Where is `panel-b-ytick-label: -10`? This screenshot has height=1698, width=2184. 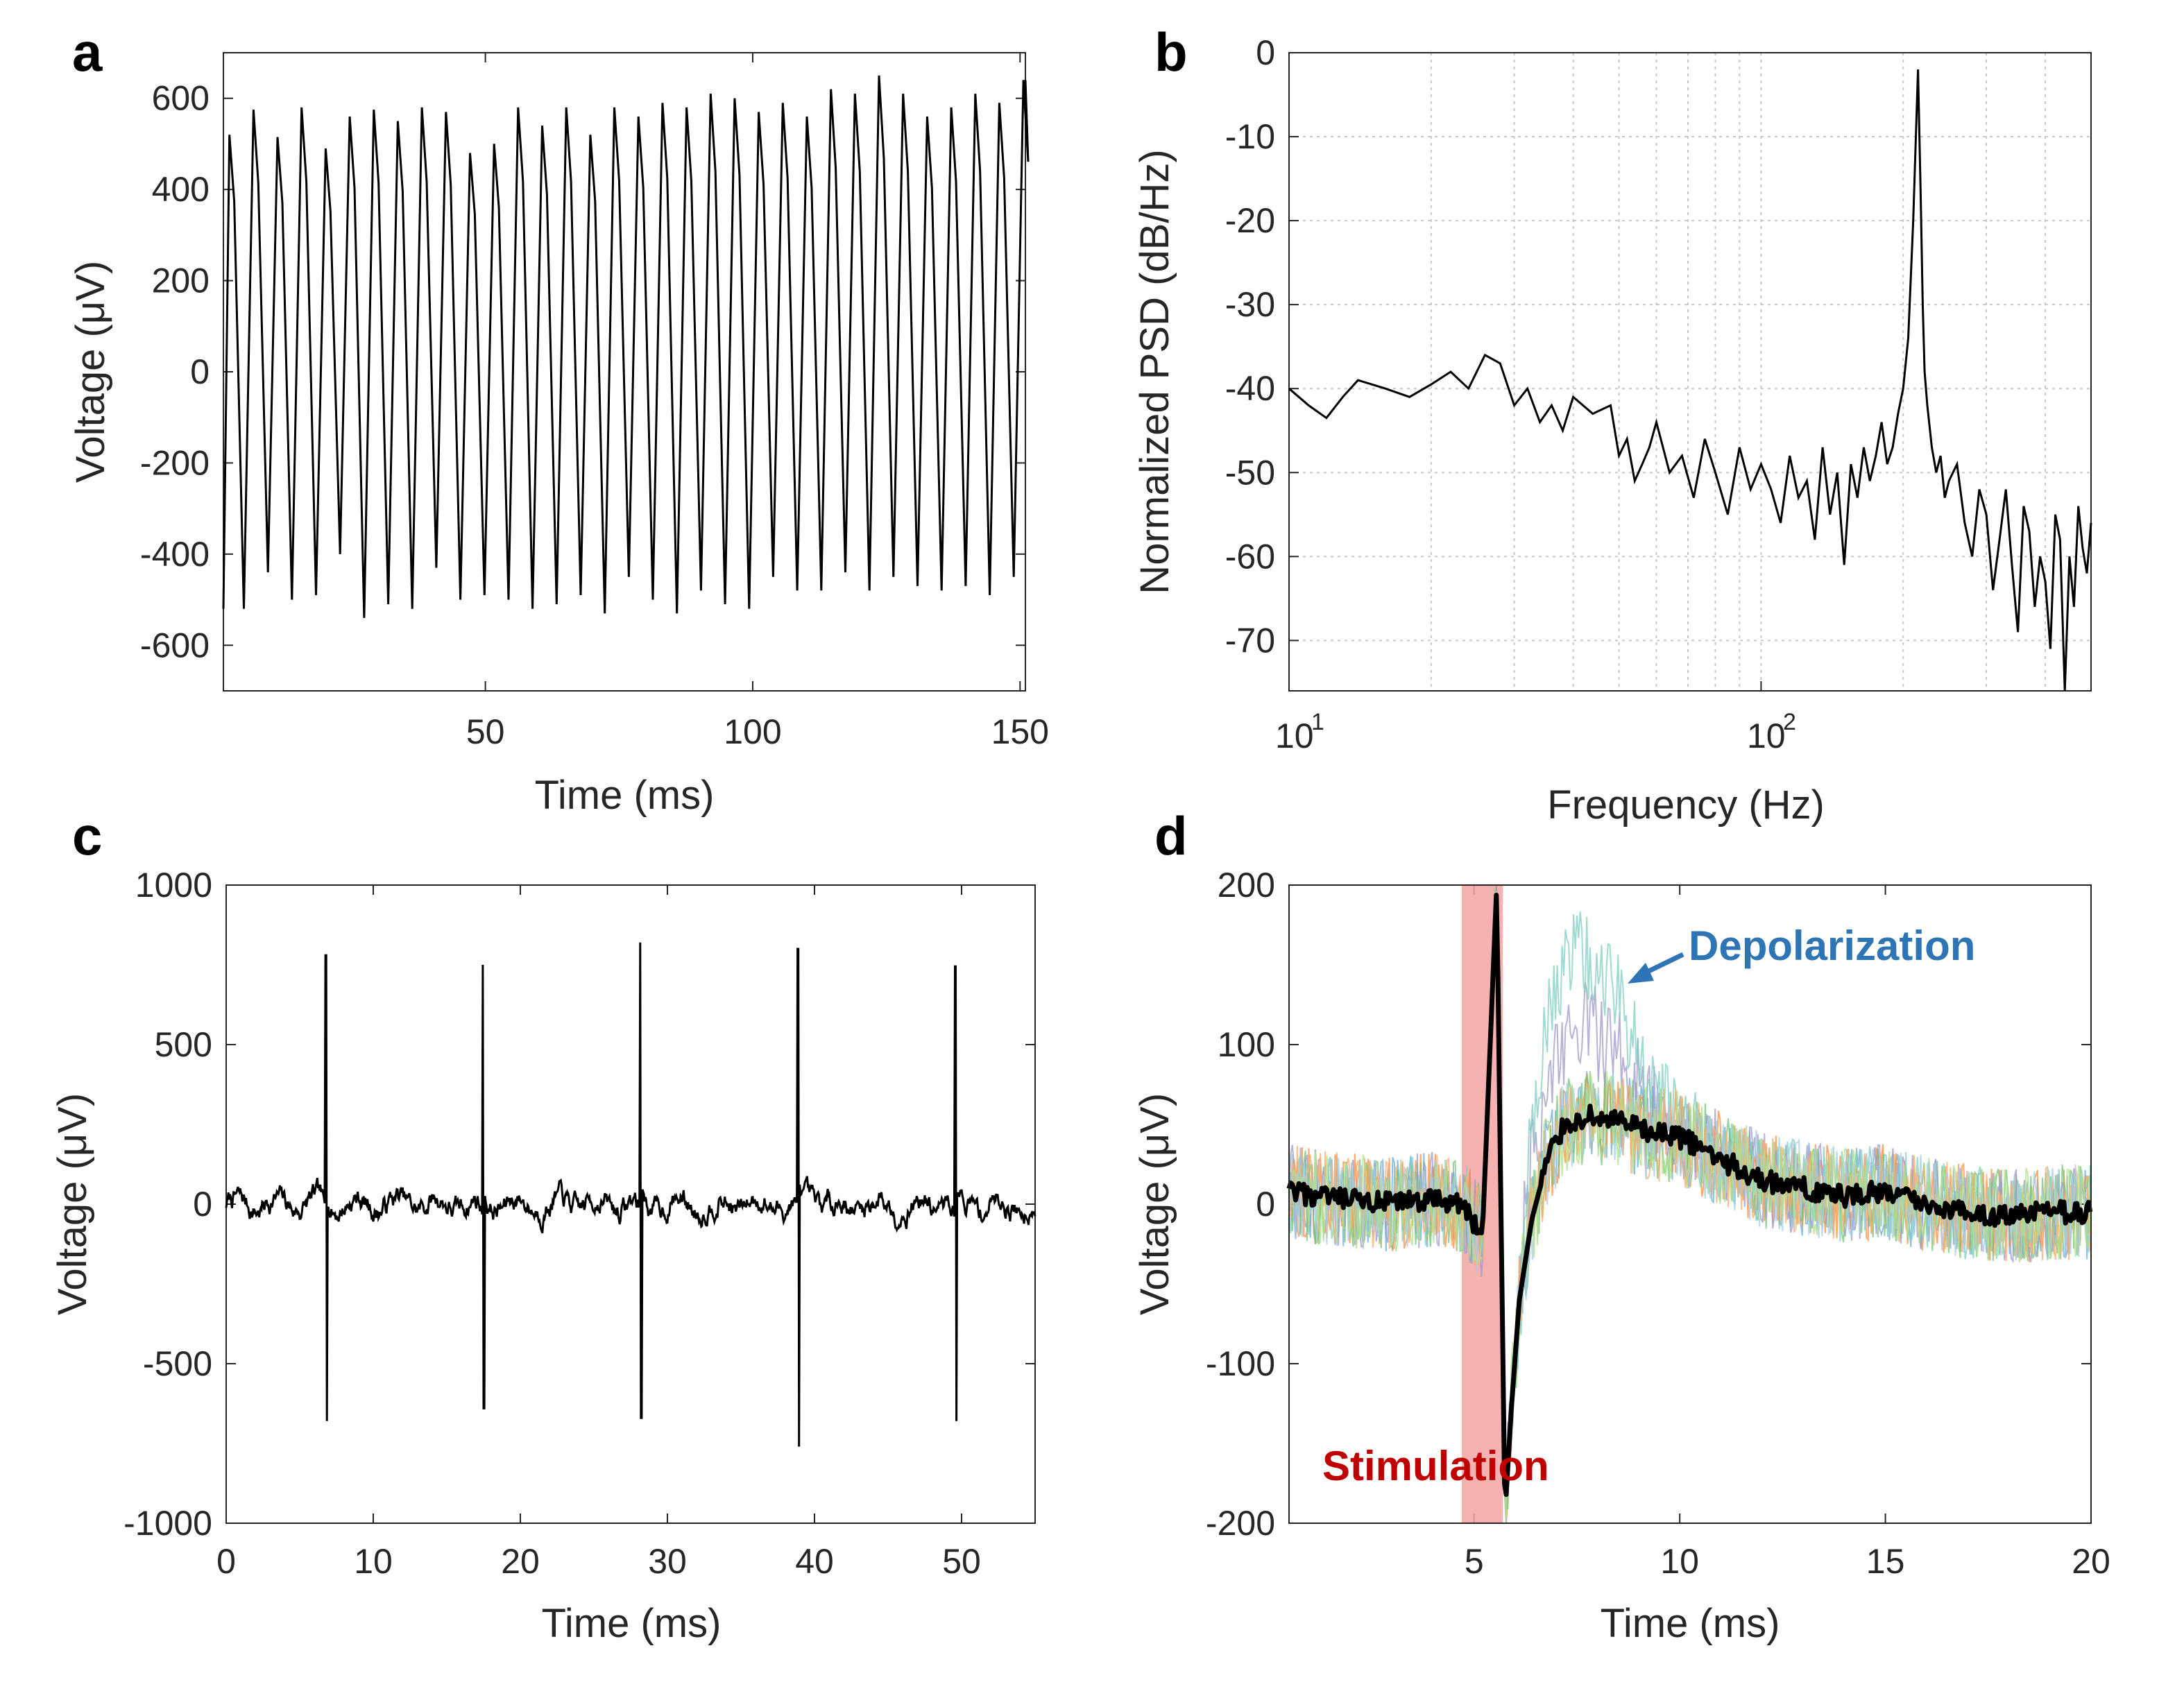
panel-b-ytick-label: -10 is located at coordinates (1250, 136).